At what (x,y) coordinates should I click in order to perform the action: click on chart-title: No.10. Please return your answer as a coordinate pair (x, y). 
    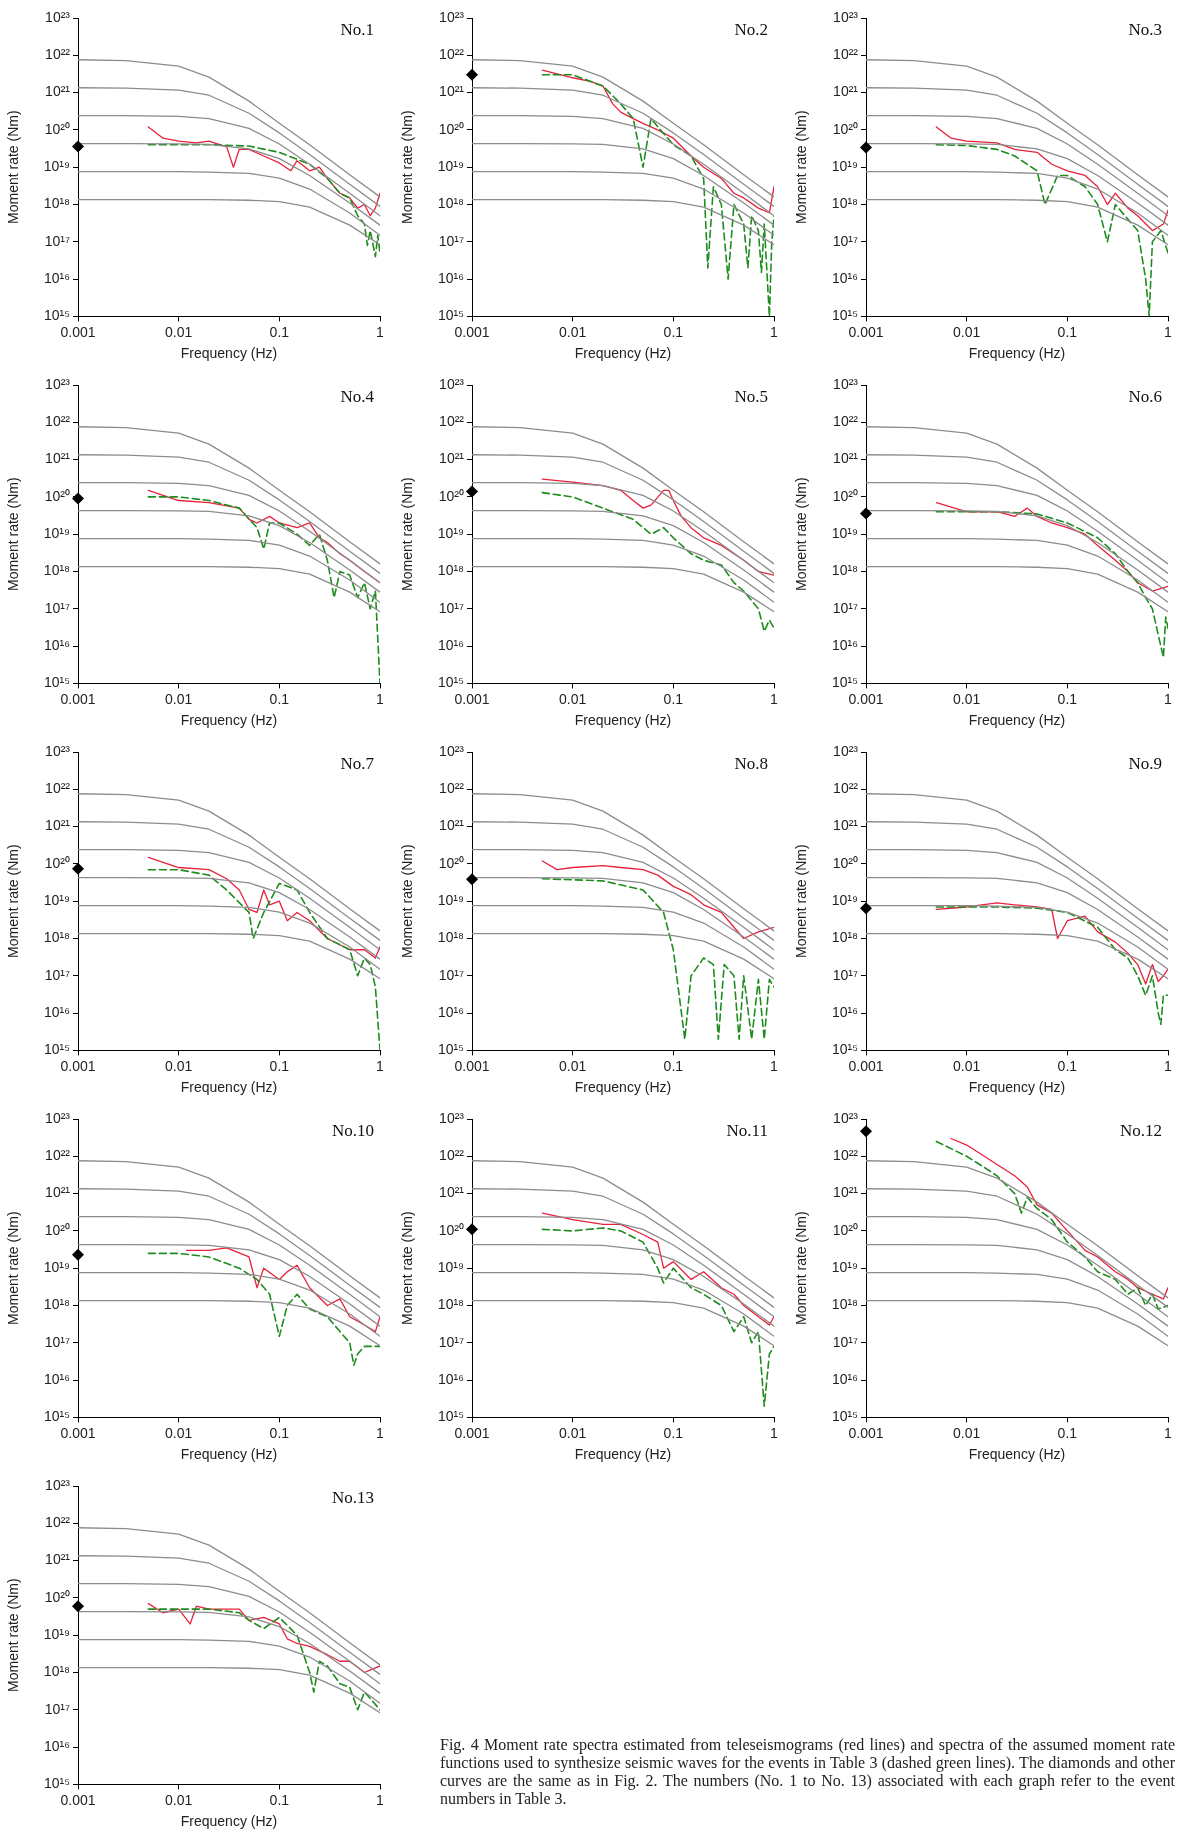
    Looking at the image, I should click on (352, 1130).